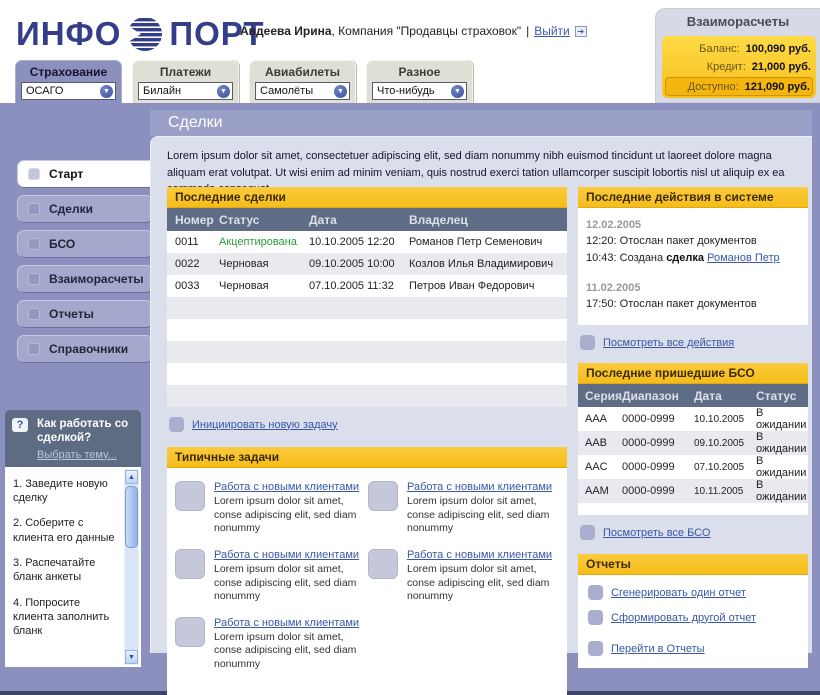 The height and width of the screenshot is (695, 820). Describe the element at coordinates (71, 209) in the screenshot. I see `sidebar-item-label: Сделки` at that location.